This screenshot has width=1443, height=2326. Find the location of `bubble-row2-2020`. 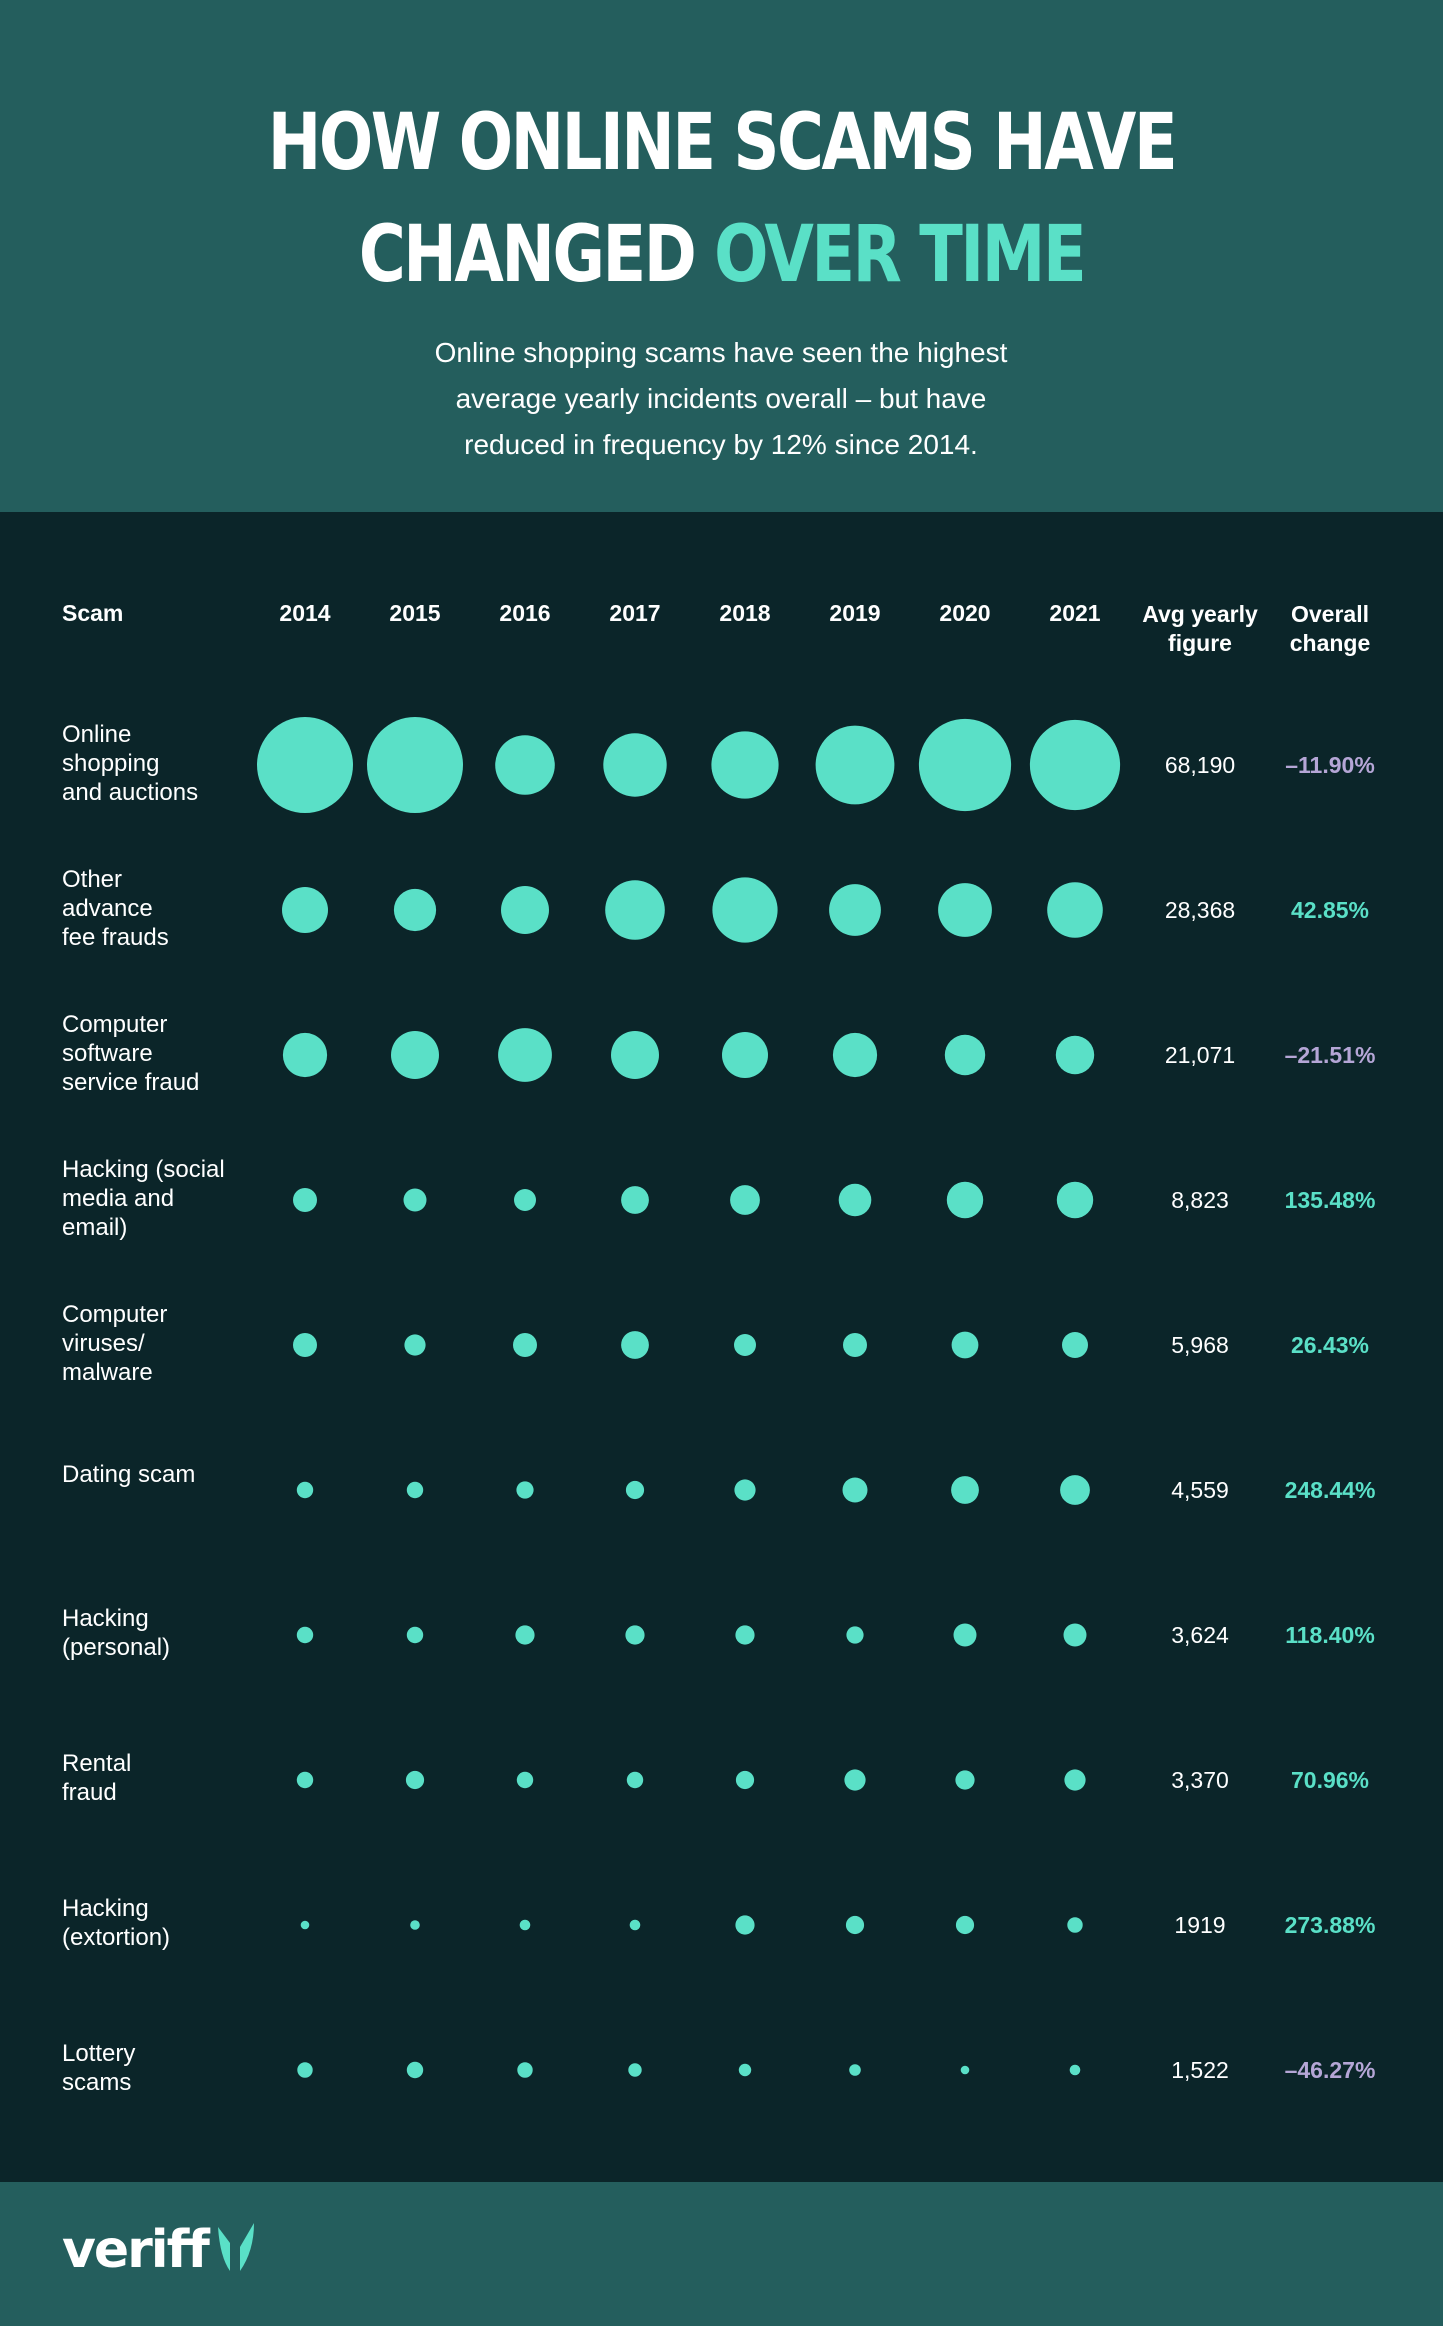

bubble-row2-2020 is located at coordinates (965, 910).